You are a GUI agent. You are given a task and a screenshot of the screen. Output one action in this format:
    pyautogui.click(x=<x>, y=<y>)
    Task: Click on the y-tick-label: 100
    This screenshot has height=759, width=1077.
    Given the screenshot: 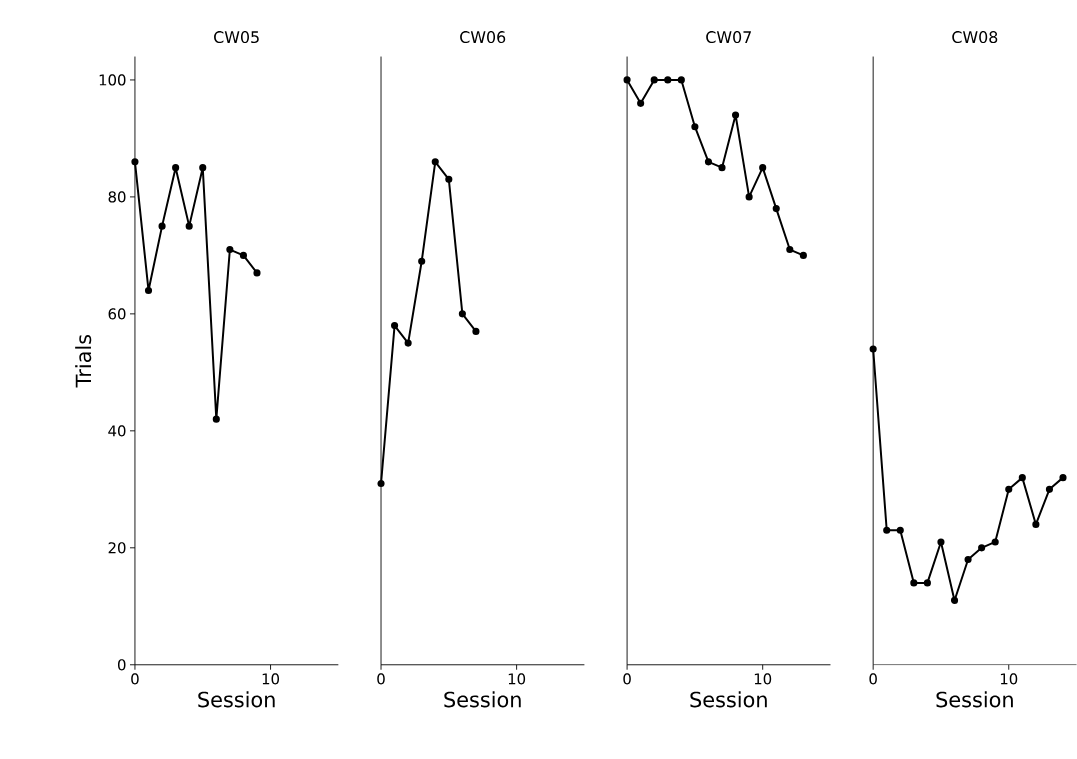 What is the action you would take?
    pyautogui.click(x=112, y=80)
    